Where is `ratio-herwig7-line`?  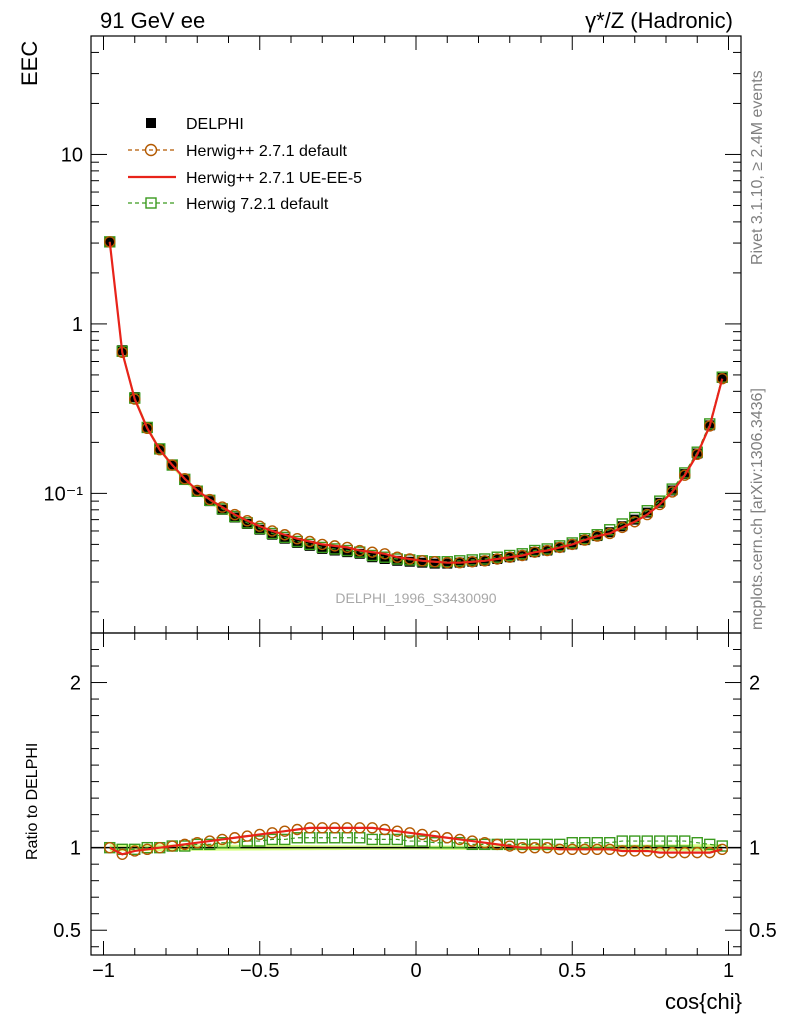
ratio-herwig7-line is located at coordinates (416, 843).